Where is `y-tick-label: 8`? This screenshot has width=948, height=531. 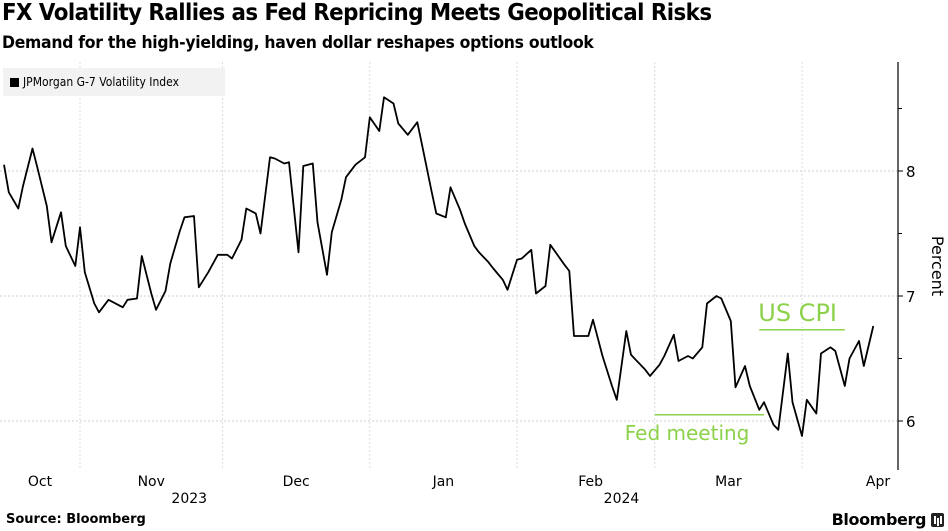
y-tick-label: 8 is located at coordinates (911, 172).